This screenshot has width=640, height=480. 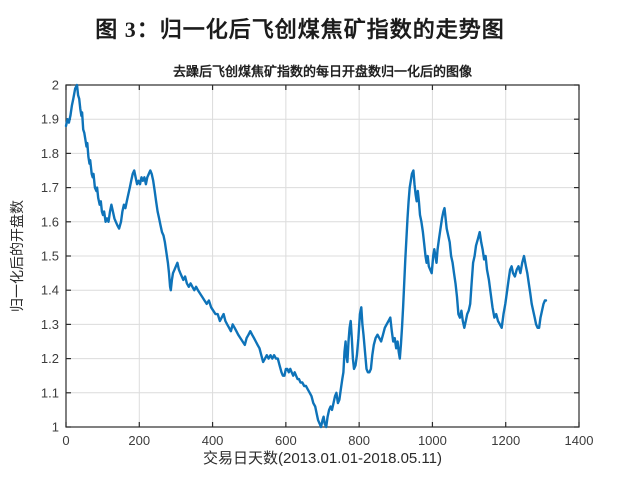 What do you see at coordinates (50, 324) in the screenshot?
I see `y-tick-label: 1.3` at bounding box center [50, 324].